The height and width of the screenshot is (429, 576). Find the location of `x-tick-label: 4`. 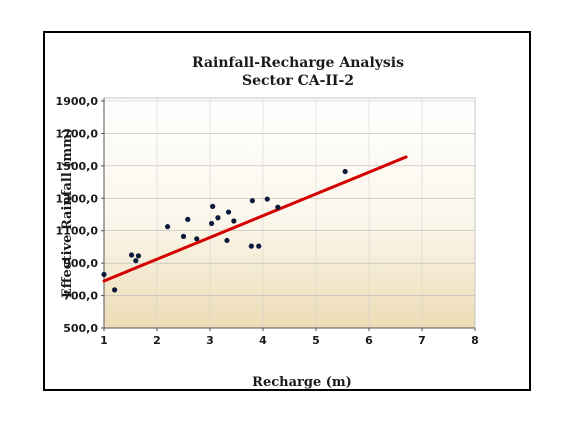

x-tick-label: 4 is located at coordinates (263, 340).